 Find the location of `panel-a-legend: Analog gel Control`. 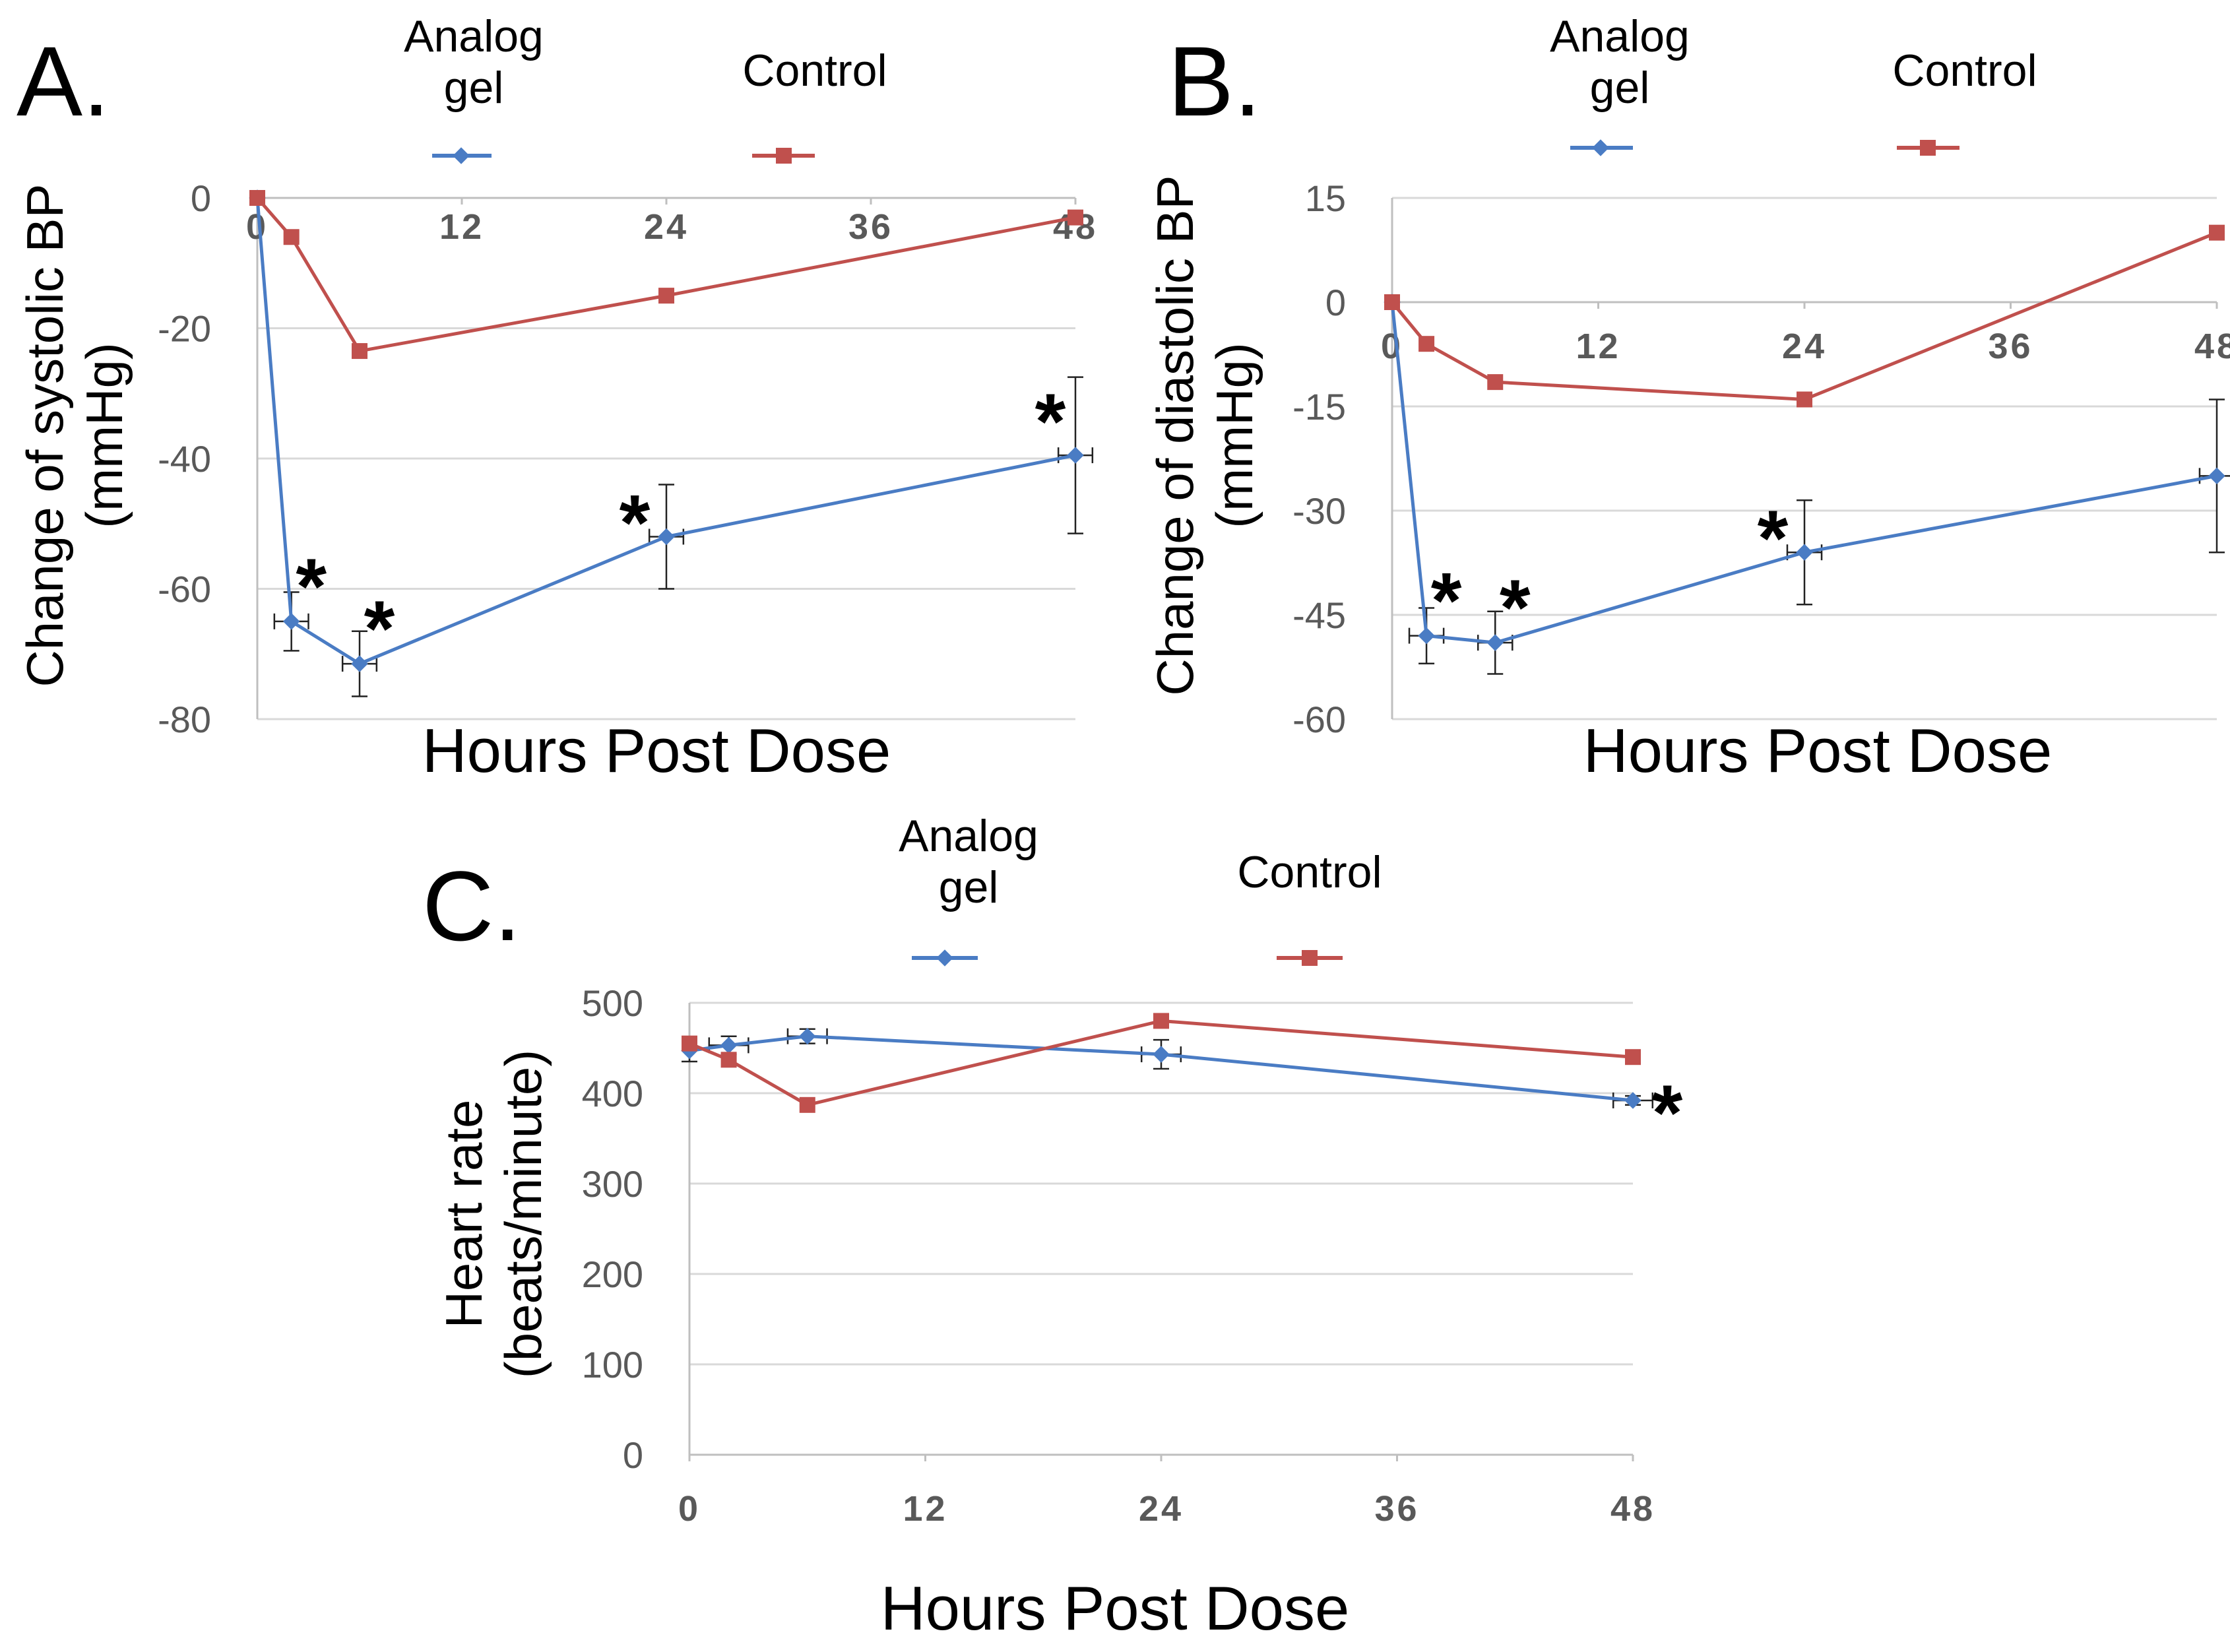

panel-a-legend: Analog gel Control is located at coordinates (645, 87).